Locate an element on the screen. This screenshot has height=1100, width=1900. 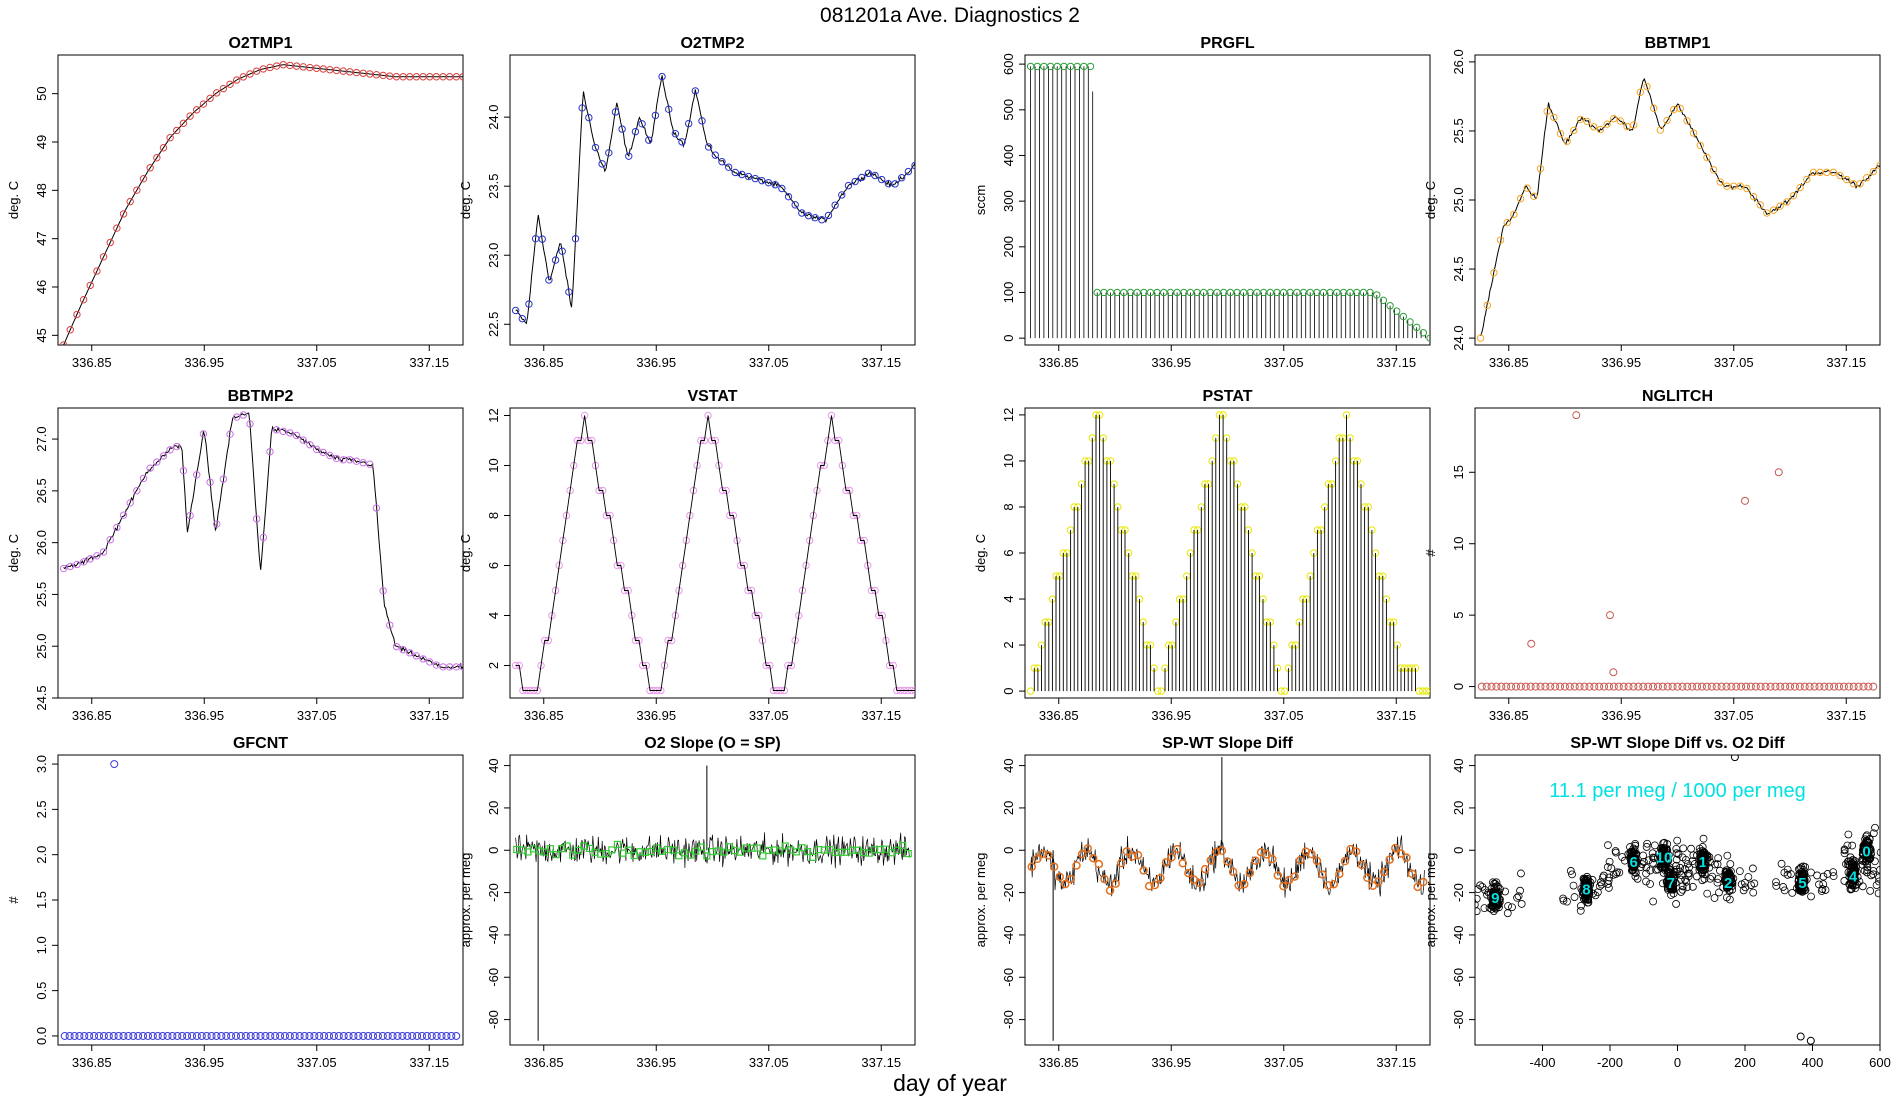
outlier-point is located at coordinates (1810, 1040).